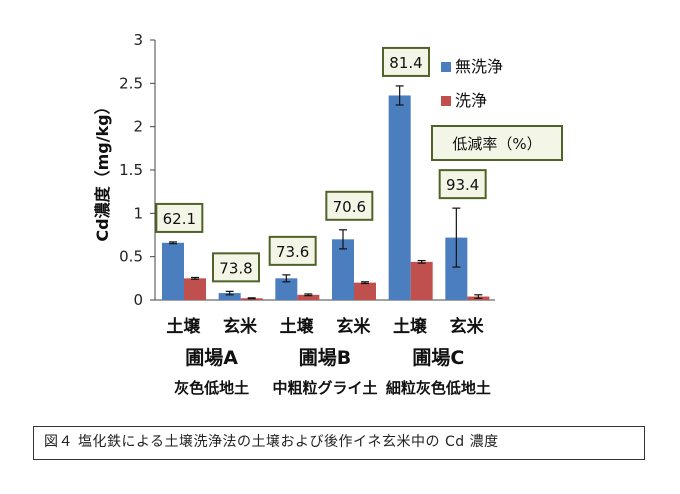 Image resolution: width=680 pixels, height=494 pixels. I want to click on y-tick-label: 2, so click(138, 127).